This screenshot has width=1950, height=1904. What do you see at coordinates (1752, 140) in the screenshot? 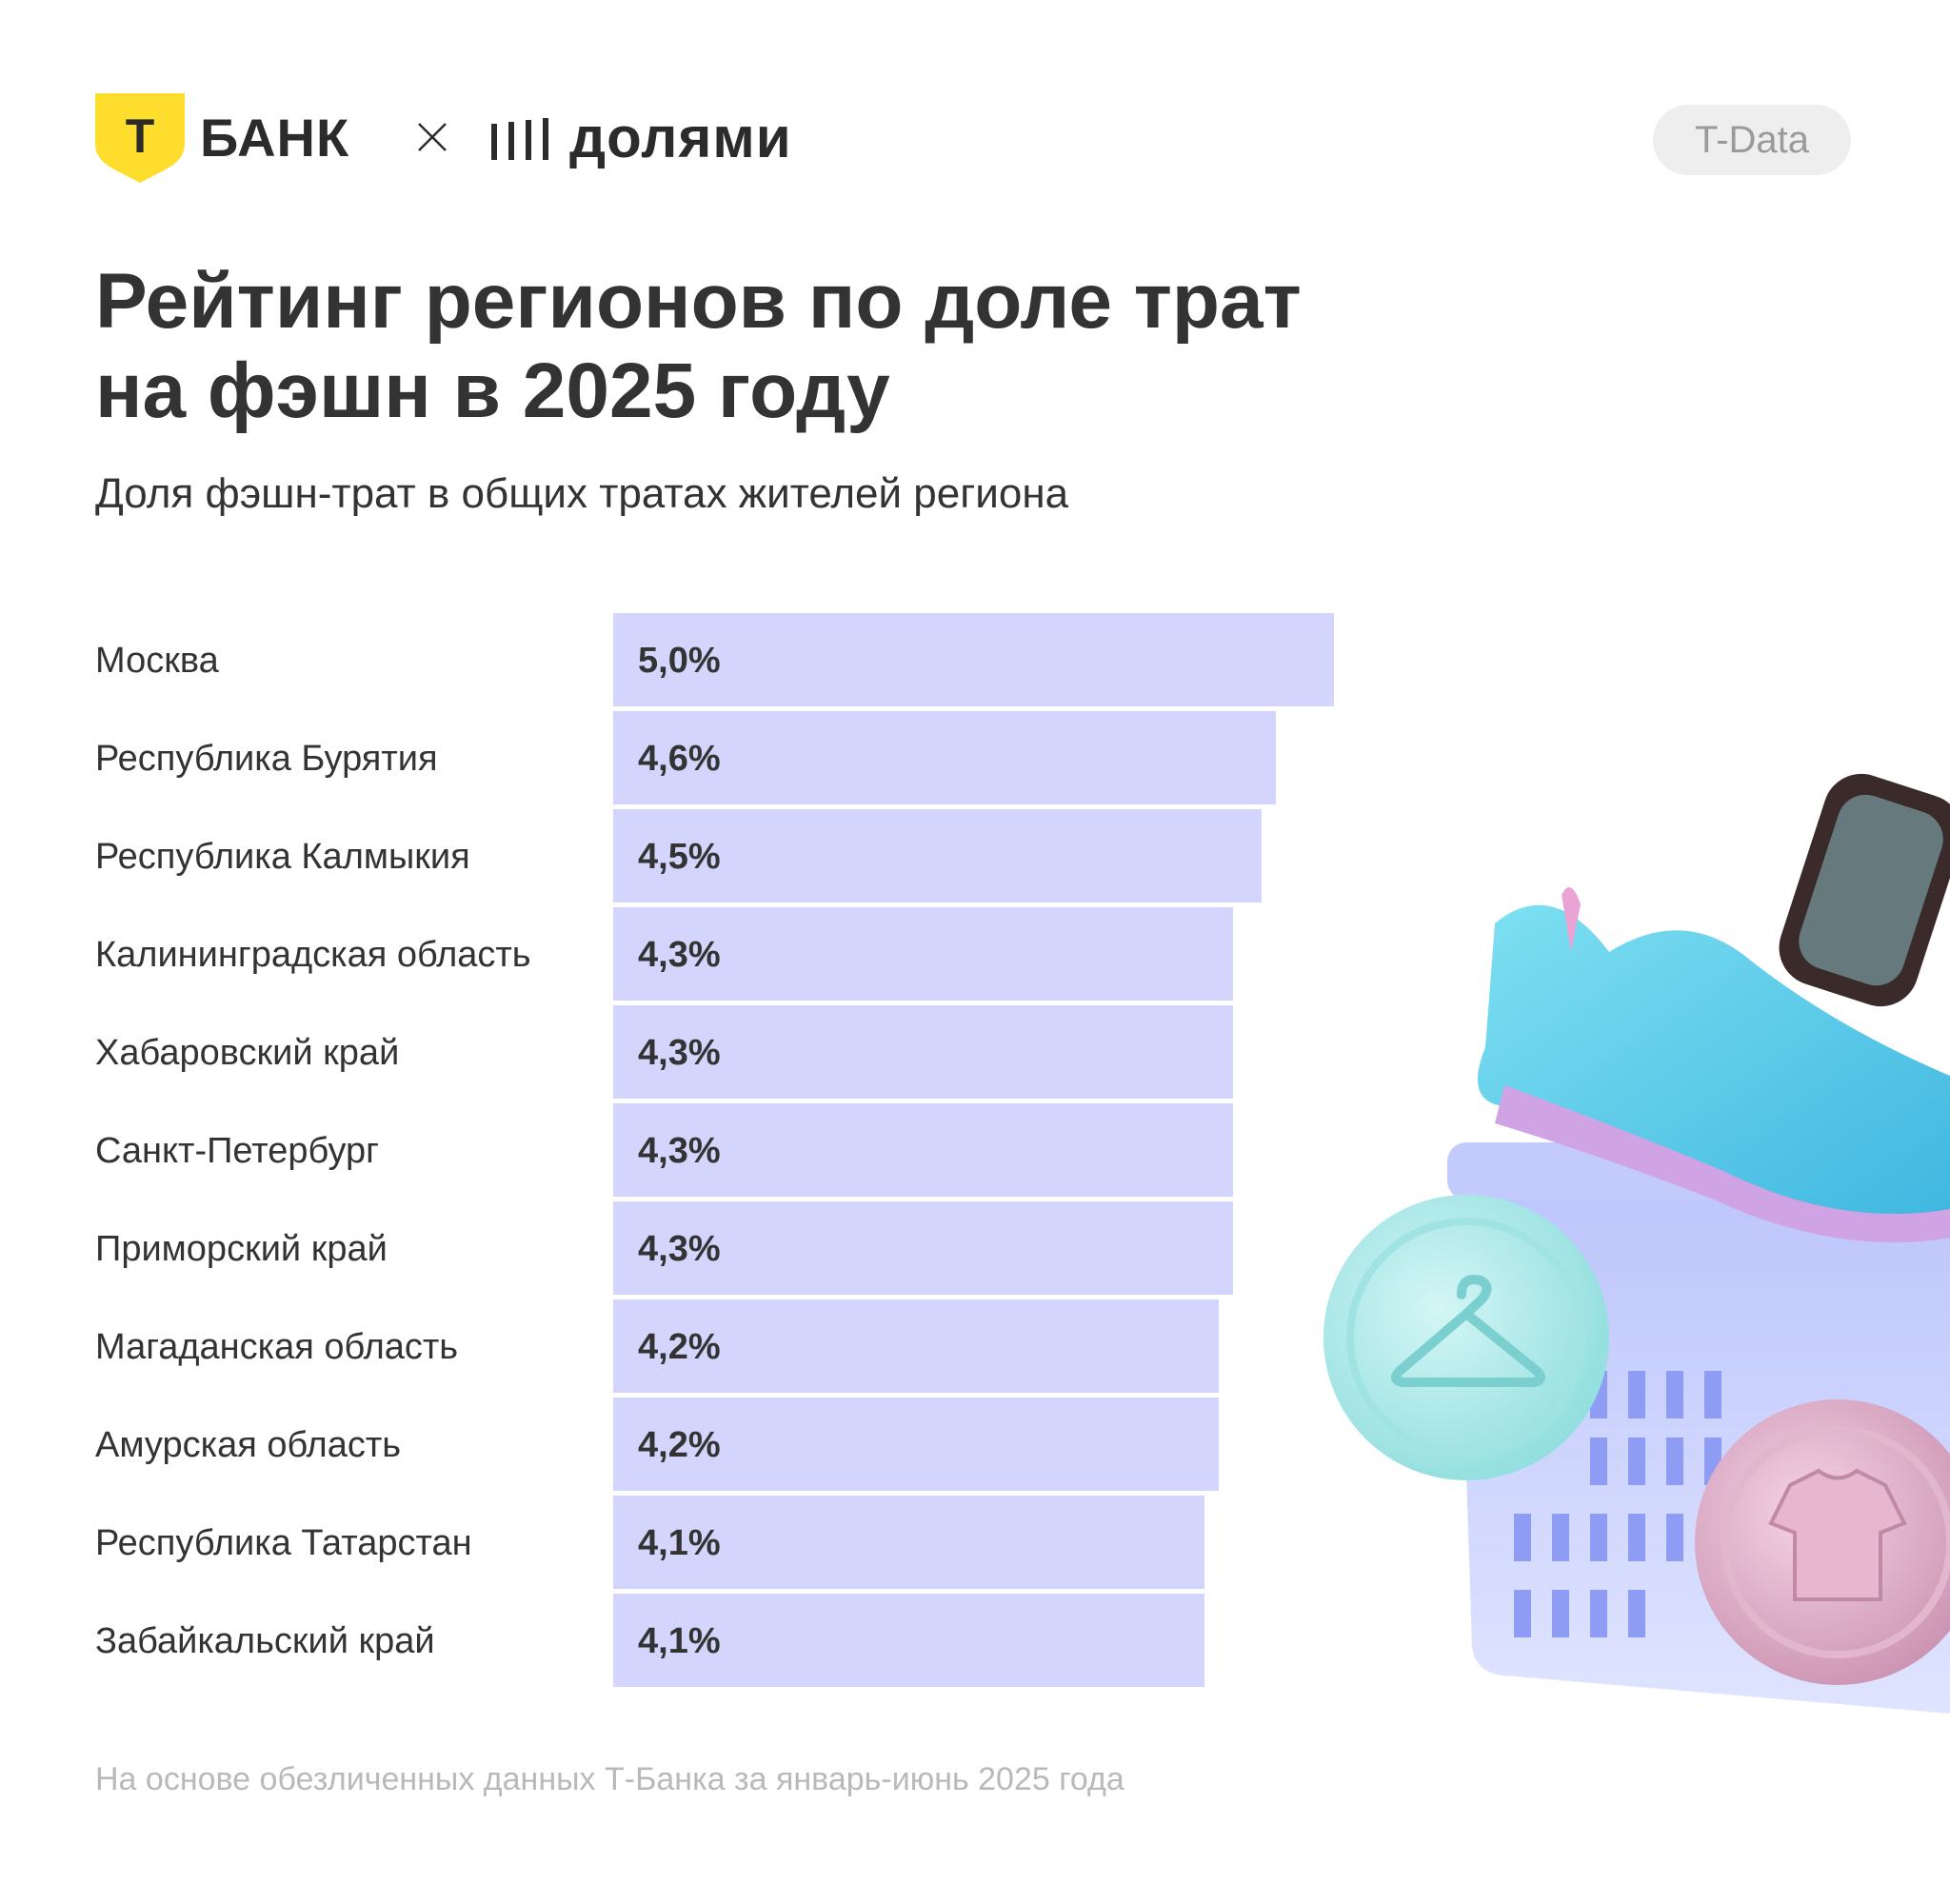
I see `t-data-badge: T-Data` at bounding box center [1752, 140].